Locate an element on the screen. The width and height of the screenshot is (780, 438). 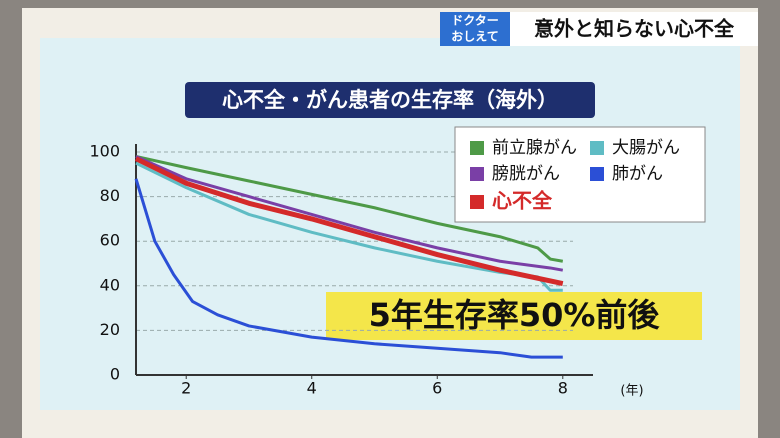
legend-label: 肺がん is located at coordinates (637, 174).